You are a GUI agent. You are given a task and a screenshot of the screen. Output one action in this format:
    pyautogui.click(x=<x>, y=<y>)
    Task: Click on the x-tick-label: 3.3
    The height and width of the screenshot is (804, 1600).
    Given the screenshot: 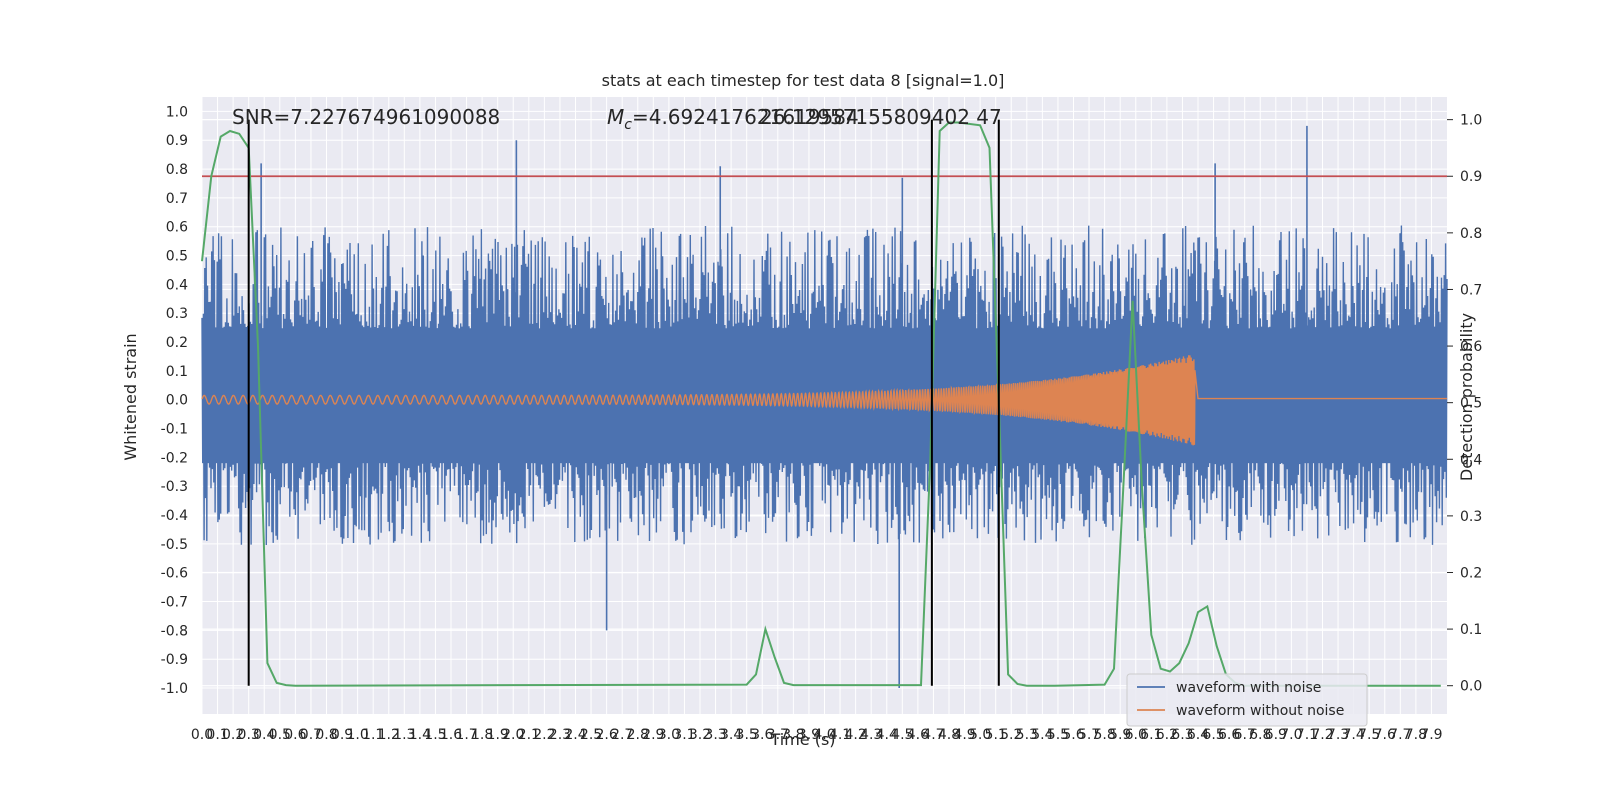 What is the action you would take?
    pyautogui.click(x=715, y=735)
    